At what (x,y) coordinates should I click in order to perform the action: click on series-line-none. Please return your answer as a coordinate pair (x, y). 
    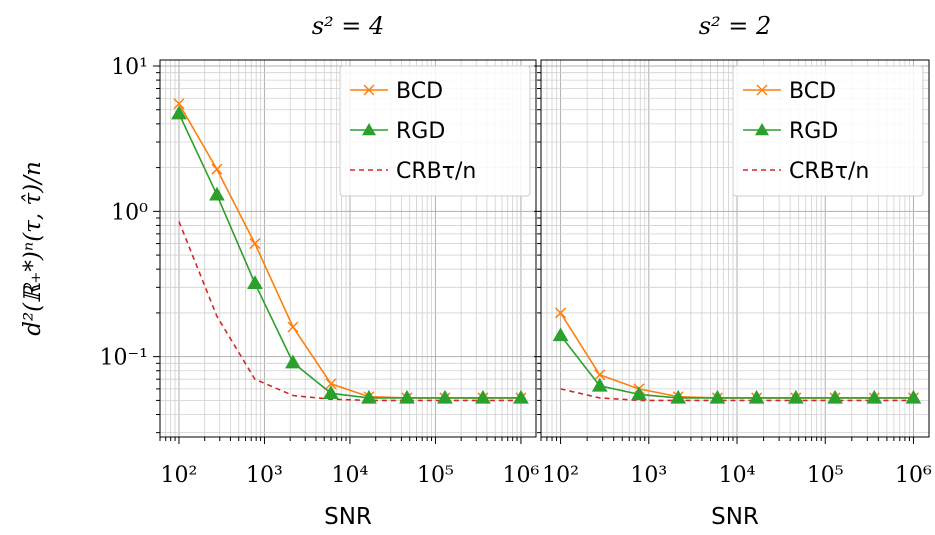
    Looking at the image, I should click on (349, 311).